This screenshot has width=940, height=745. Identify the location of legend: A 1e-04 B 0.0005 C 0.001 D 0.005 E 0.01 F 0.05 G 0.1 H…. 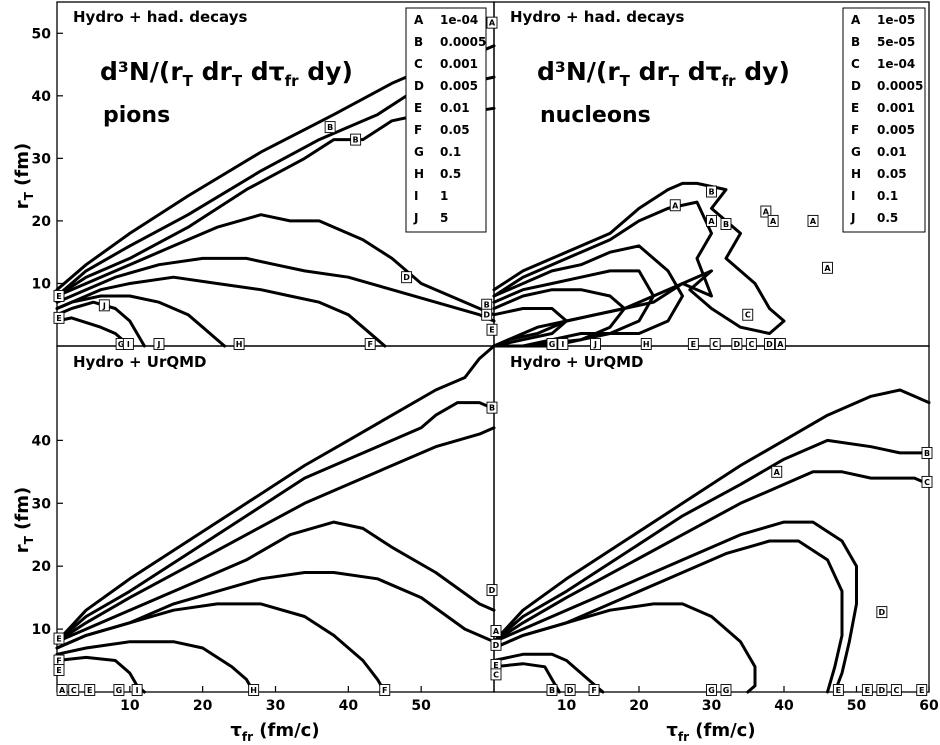
(446, 120).